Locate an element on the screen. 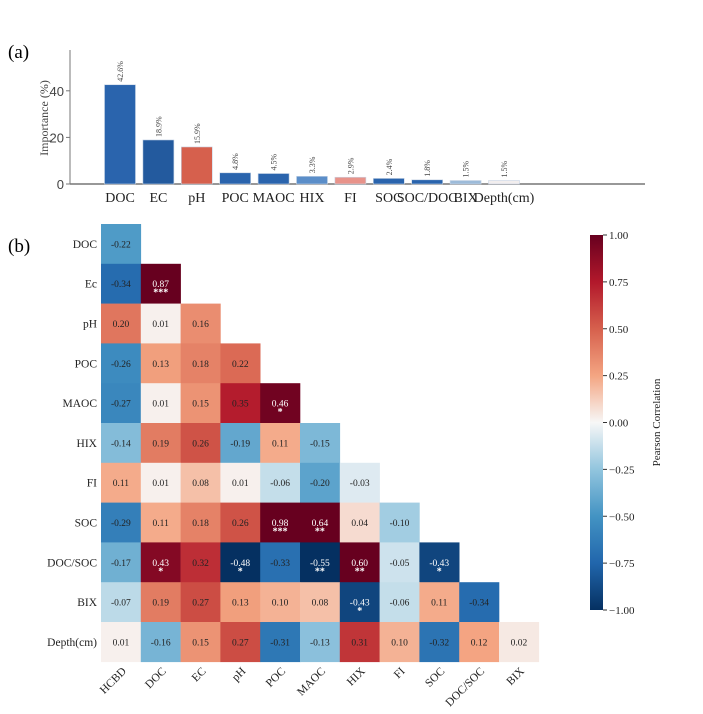  x-tick-label: EC is located at coordinates (158, 198).